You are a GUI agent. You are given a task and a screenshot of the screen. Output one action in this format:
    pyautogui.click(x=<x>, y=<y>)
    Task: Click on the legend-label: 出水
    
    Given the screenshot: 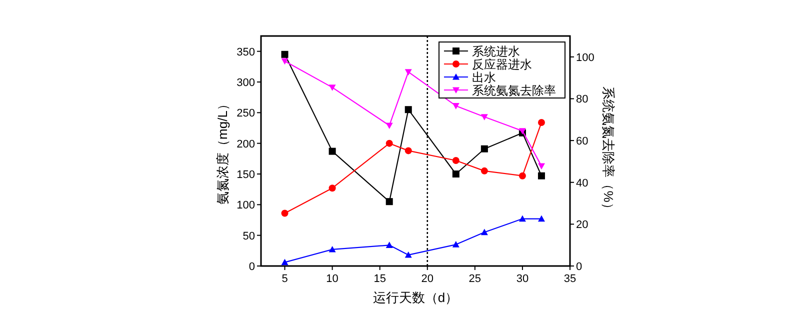 What is the action you would take?
    pyautogui.click(x=484, y=77)
    